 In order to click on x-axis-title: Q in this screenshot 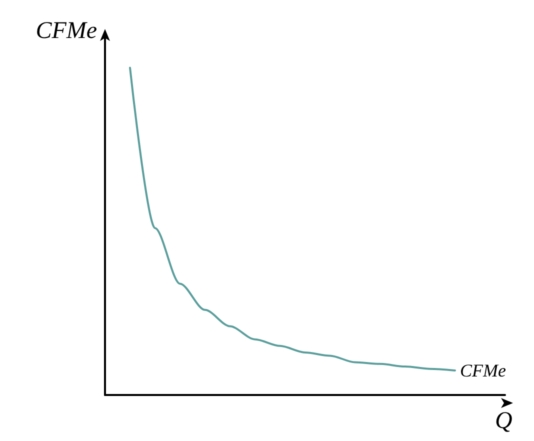, I will do `click(503, 421)`.